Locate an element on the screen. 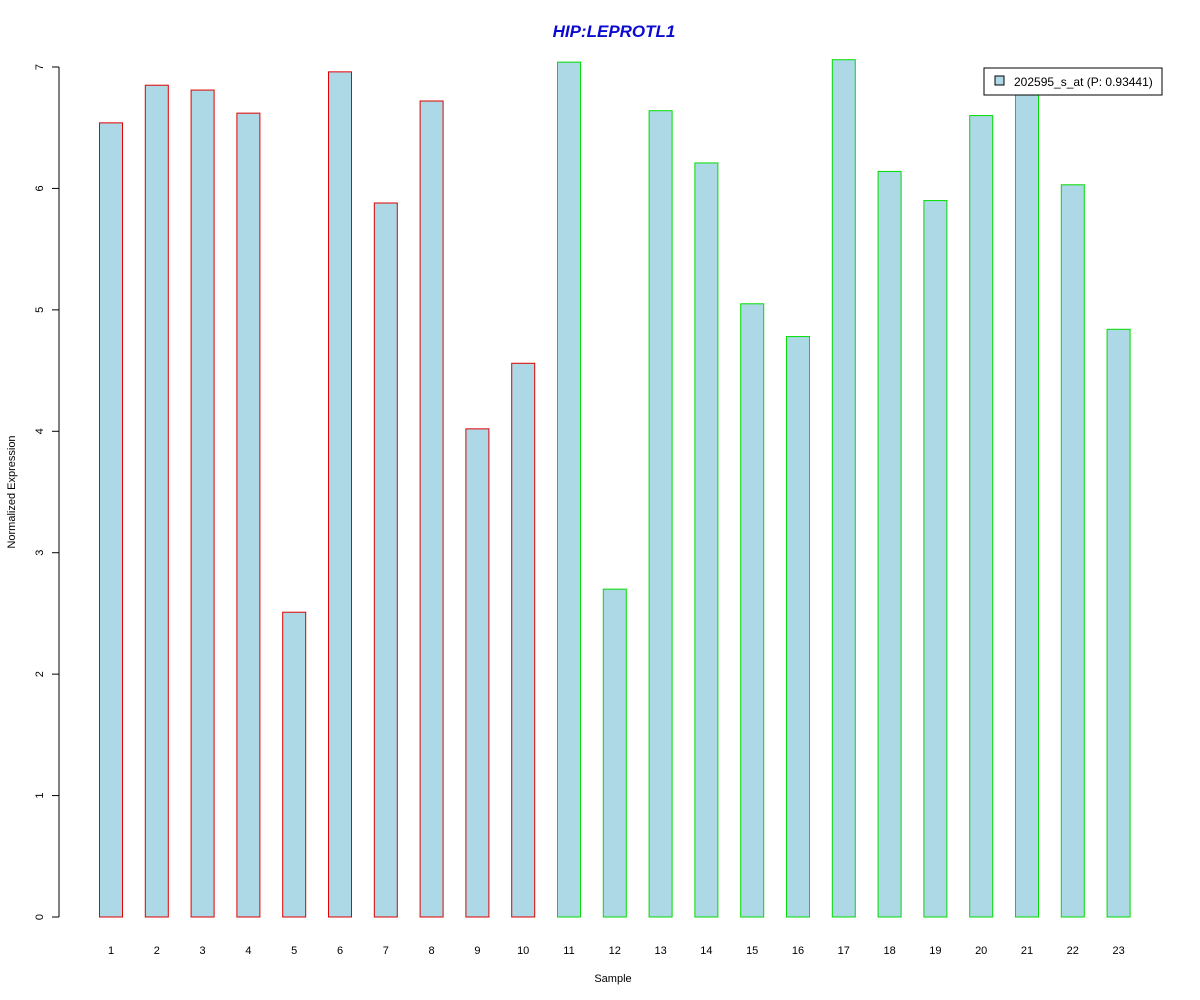 This screenshot has height=1000, width=1200. x-tick-label: 12 is located at coordinates (615, 951).